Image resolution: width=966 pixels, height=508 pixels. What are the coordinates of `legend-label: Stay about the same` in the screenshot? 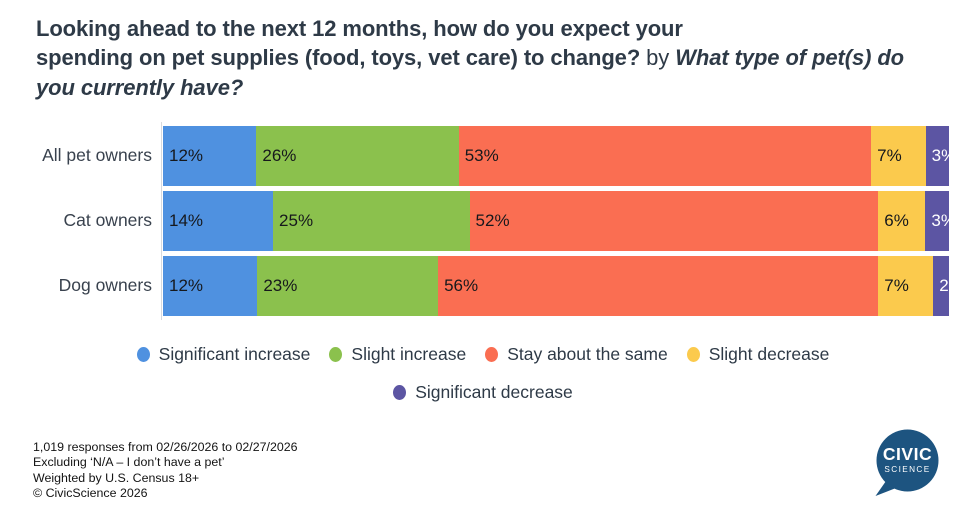 It's located at (587, 353).